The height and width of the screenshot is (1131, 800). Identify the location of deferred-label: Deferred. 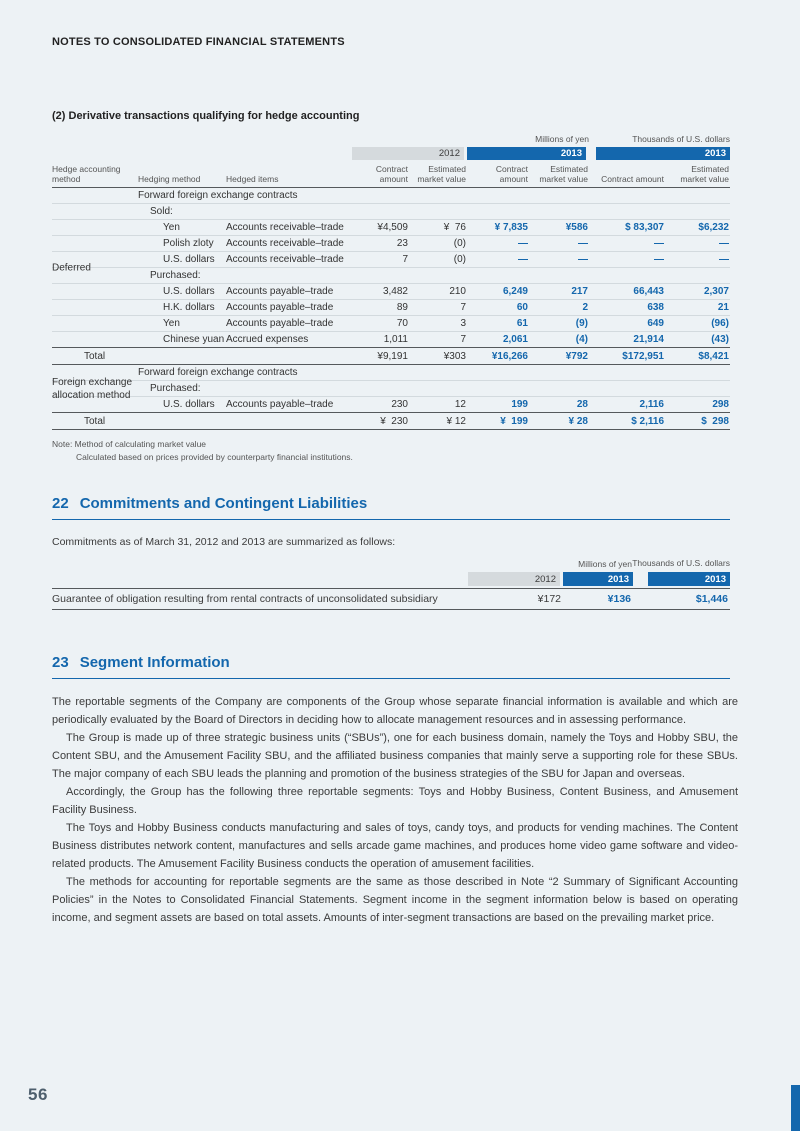
(71, 268).